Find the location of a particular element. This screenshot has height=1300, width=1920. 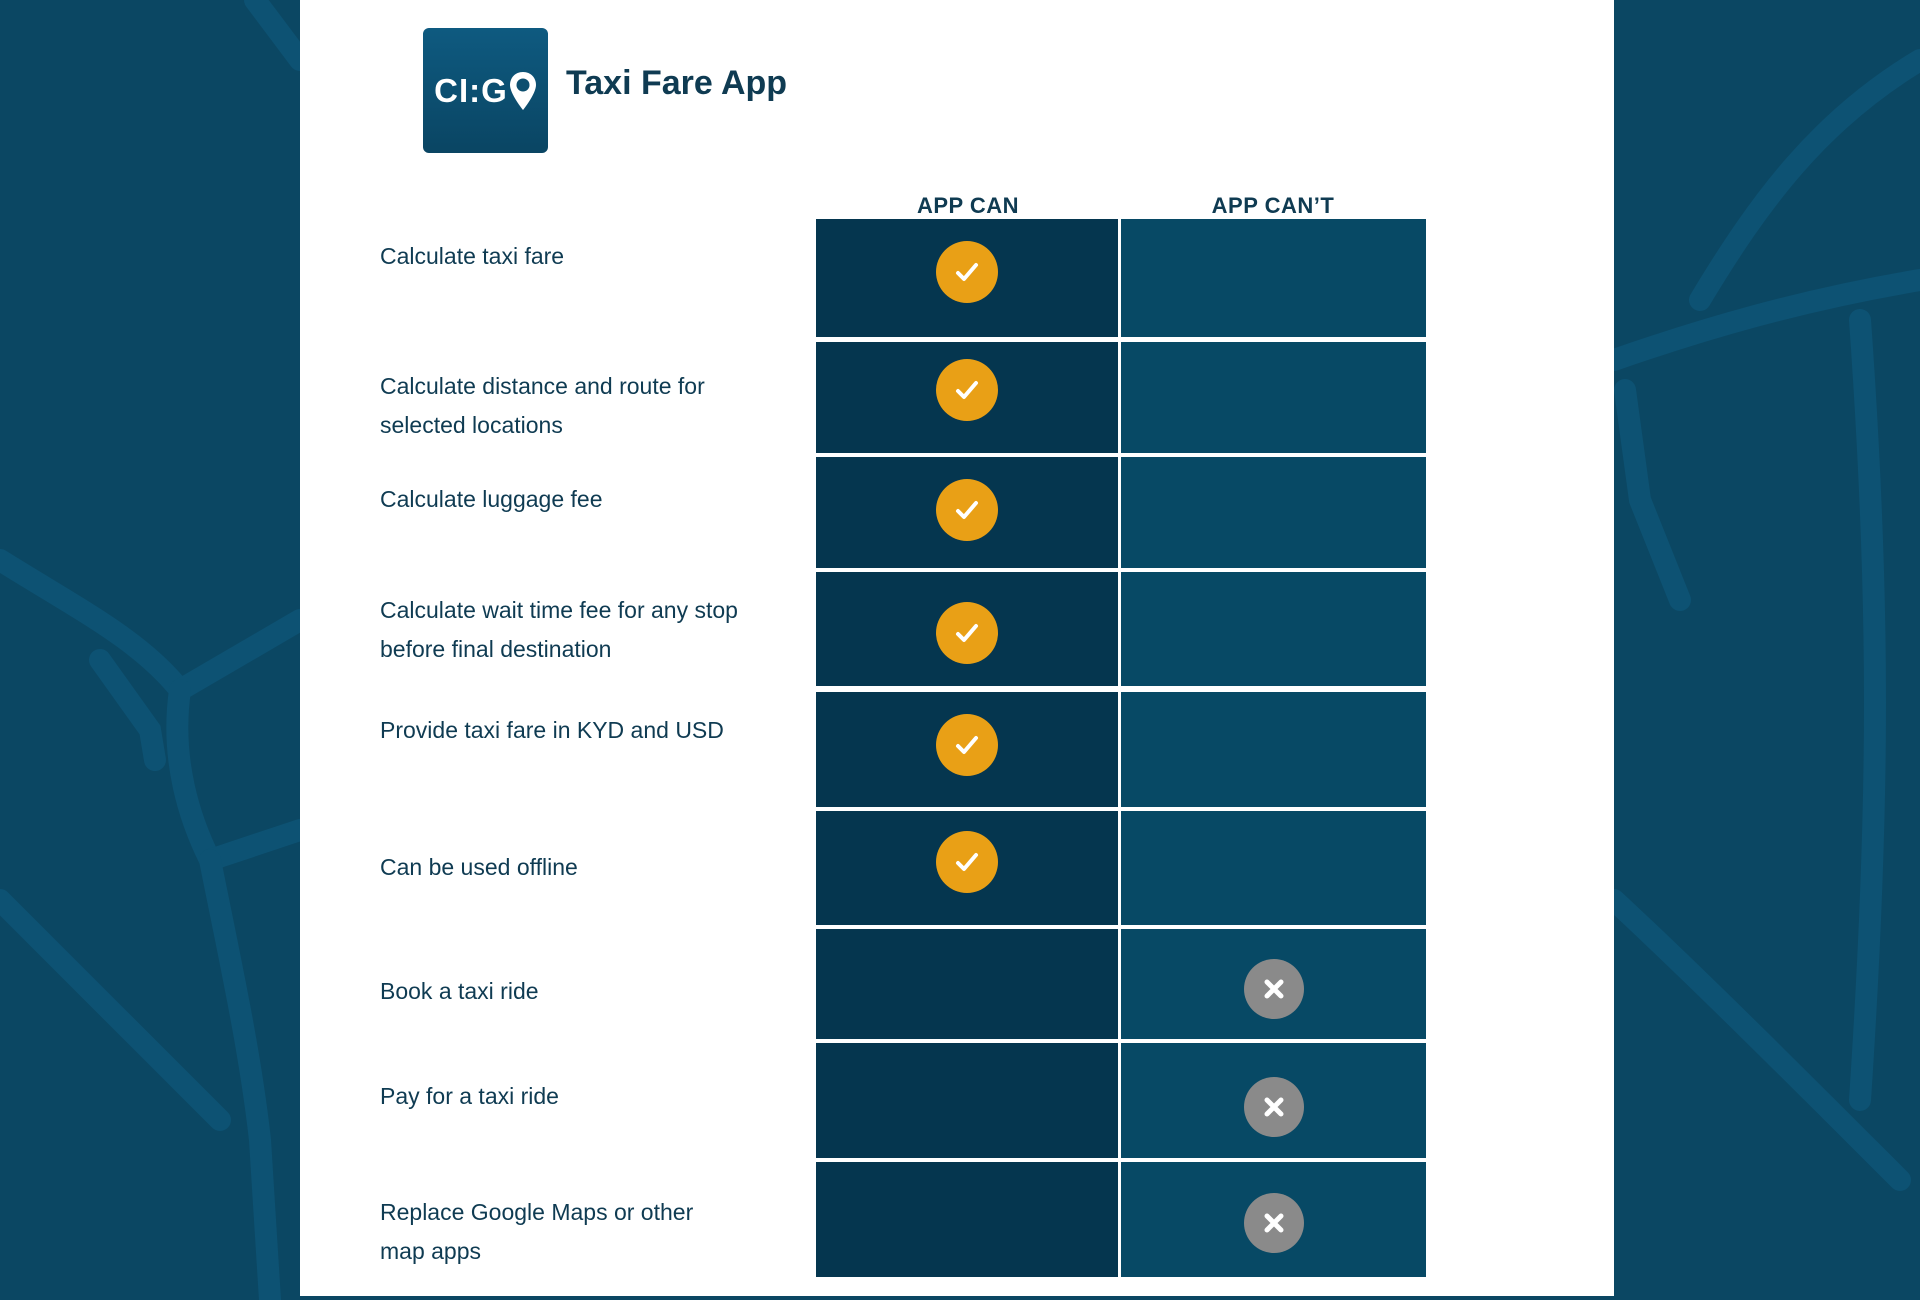

cigo-logo: CI:G is located at coordinates (485, 90).